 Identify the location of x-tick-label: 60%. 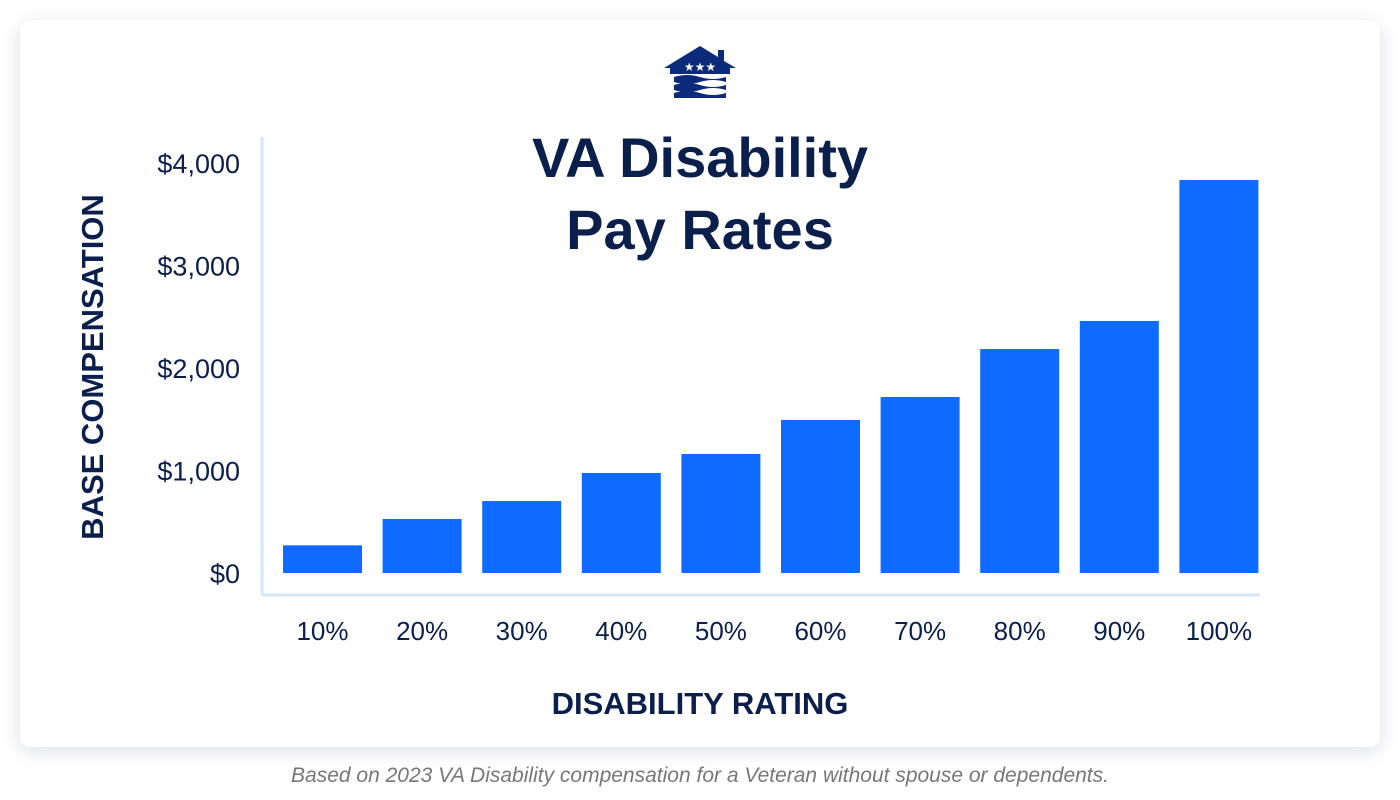
(820, 631).